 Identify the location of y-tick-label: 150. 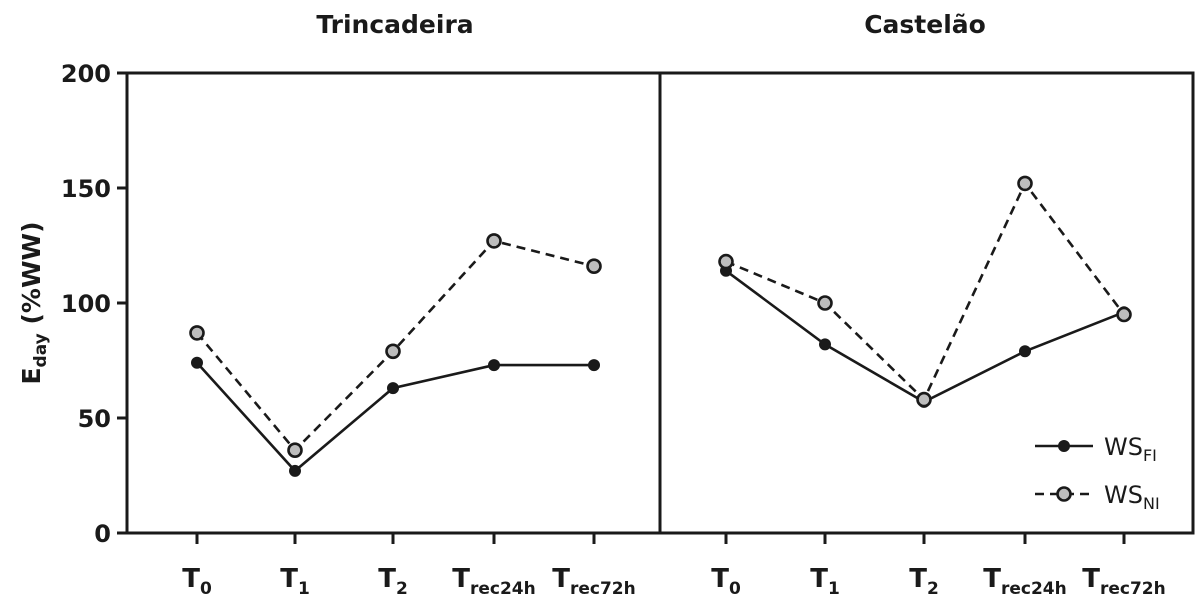
(86, 189).